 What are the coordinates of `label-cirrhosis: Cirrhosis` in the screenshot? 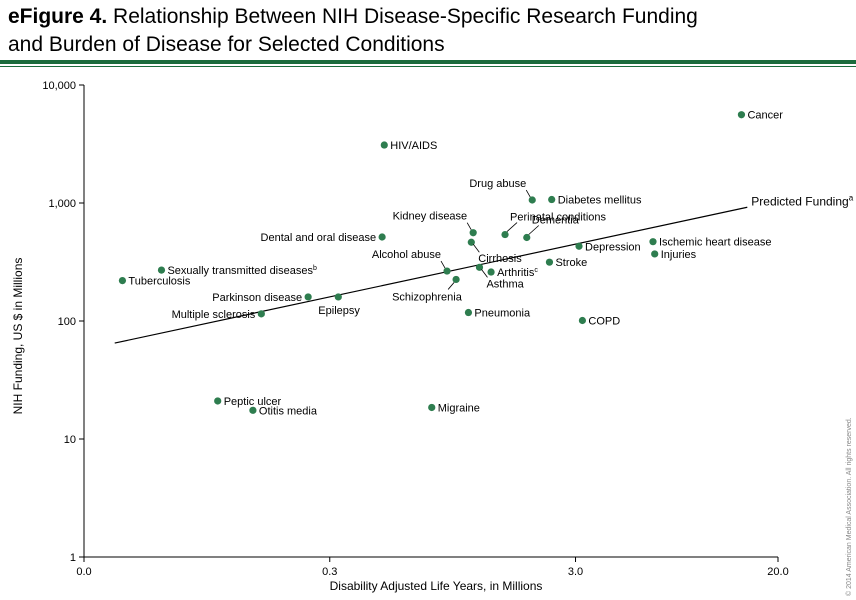 It's located at (500, 259).